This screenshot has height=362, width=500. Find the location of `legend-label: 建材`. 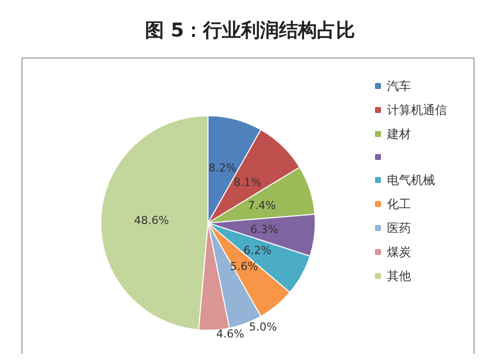

legend-label: 建材 is located at coordinates (398, 134).